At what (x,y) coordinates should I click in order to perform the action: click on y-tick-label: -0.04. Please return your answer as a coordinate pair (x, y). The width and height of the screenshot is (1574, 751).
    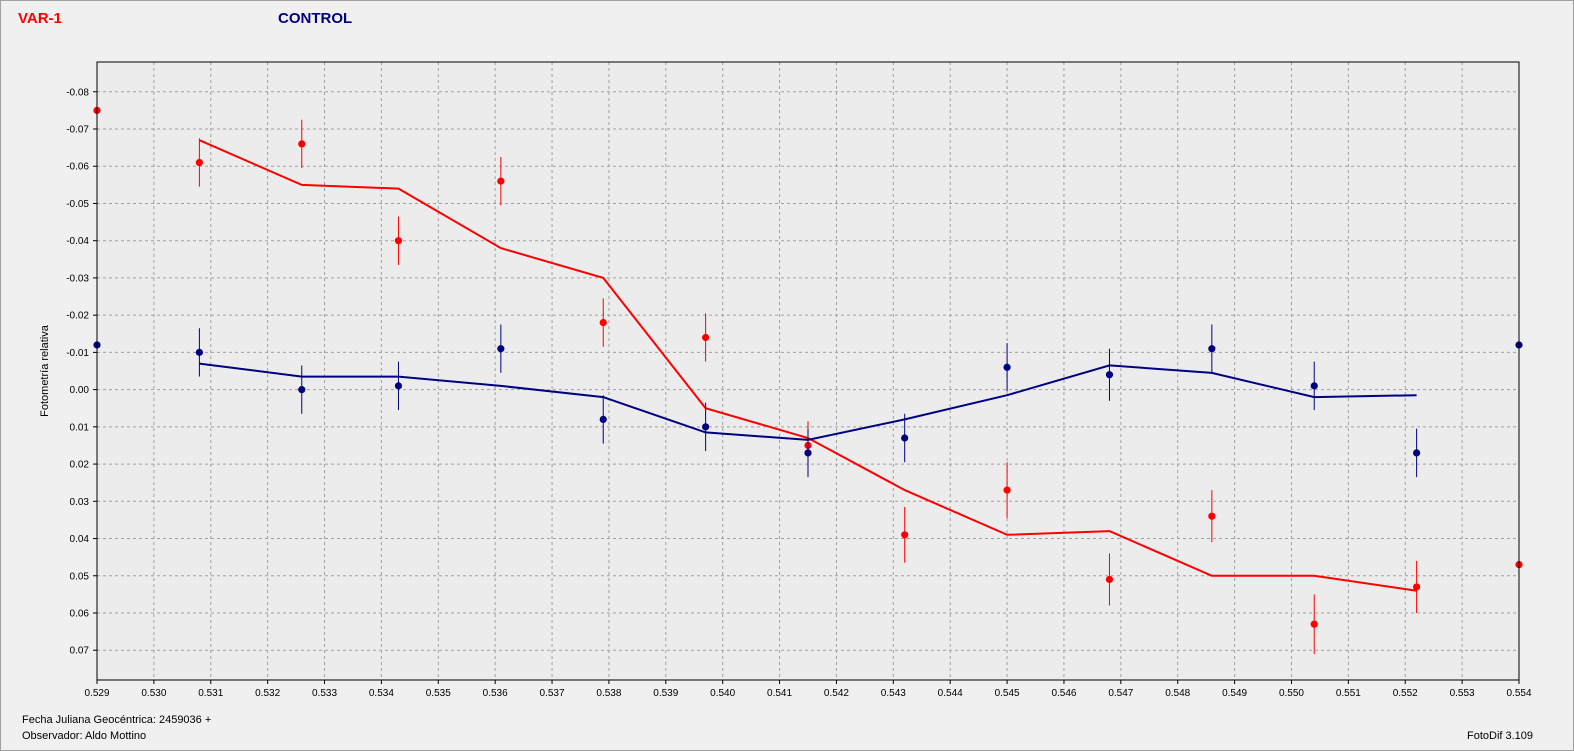
    Looking at the image, I should click on (77, 241).